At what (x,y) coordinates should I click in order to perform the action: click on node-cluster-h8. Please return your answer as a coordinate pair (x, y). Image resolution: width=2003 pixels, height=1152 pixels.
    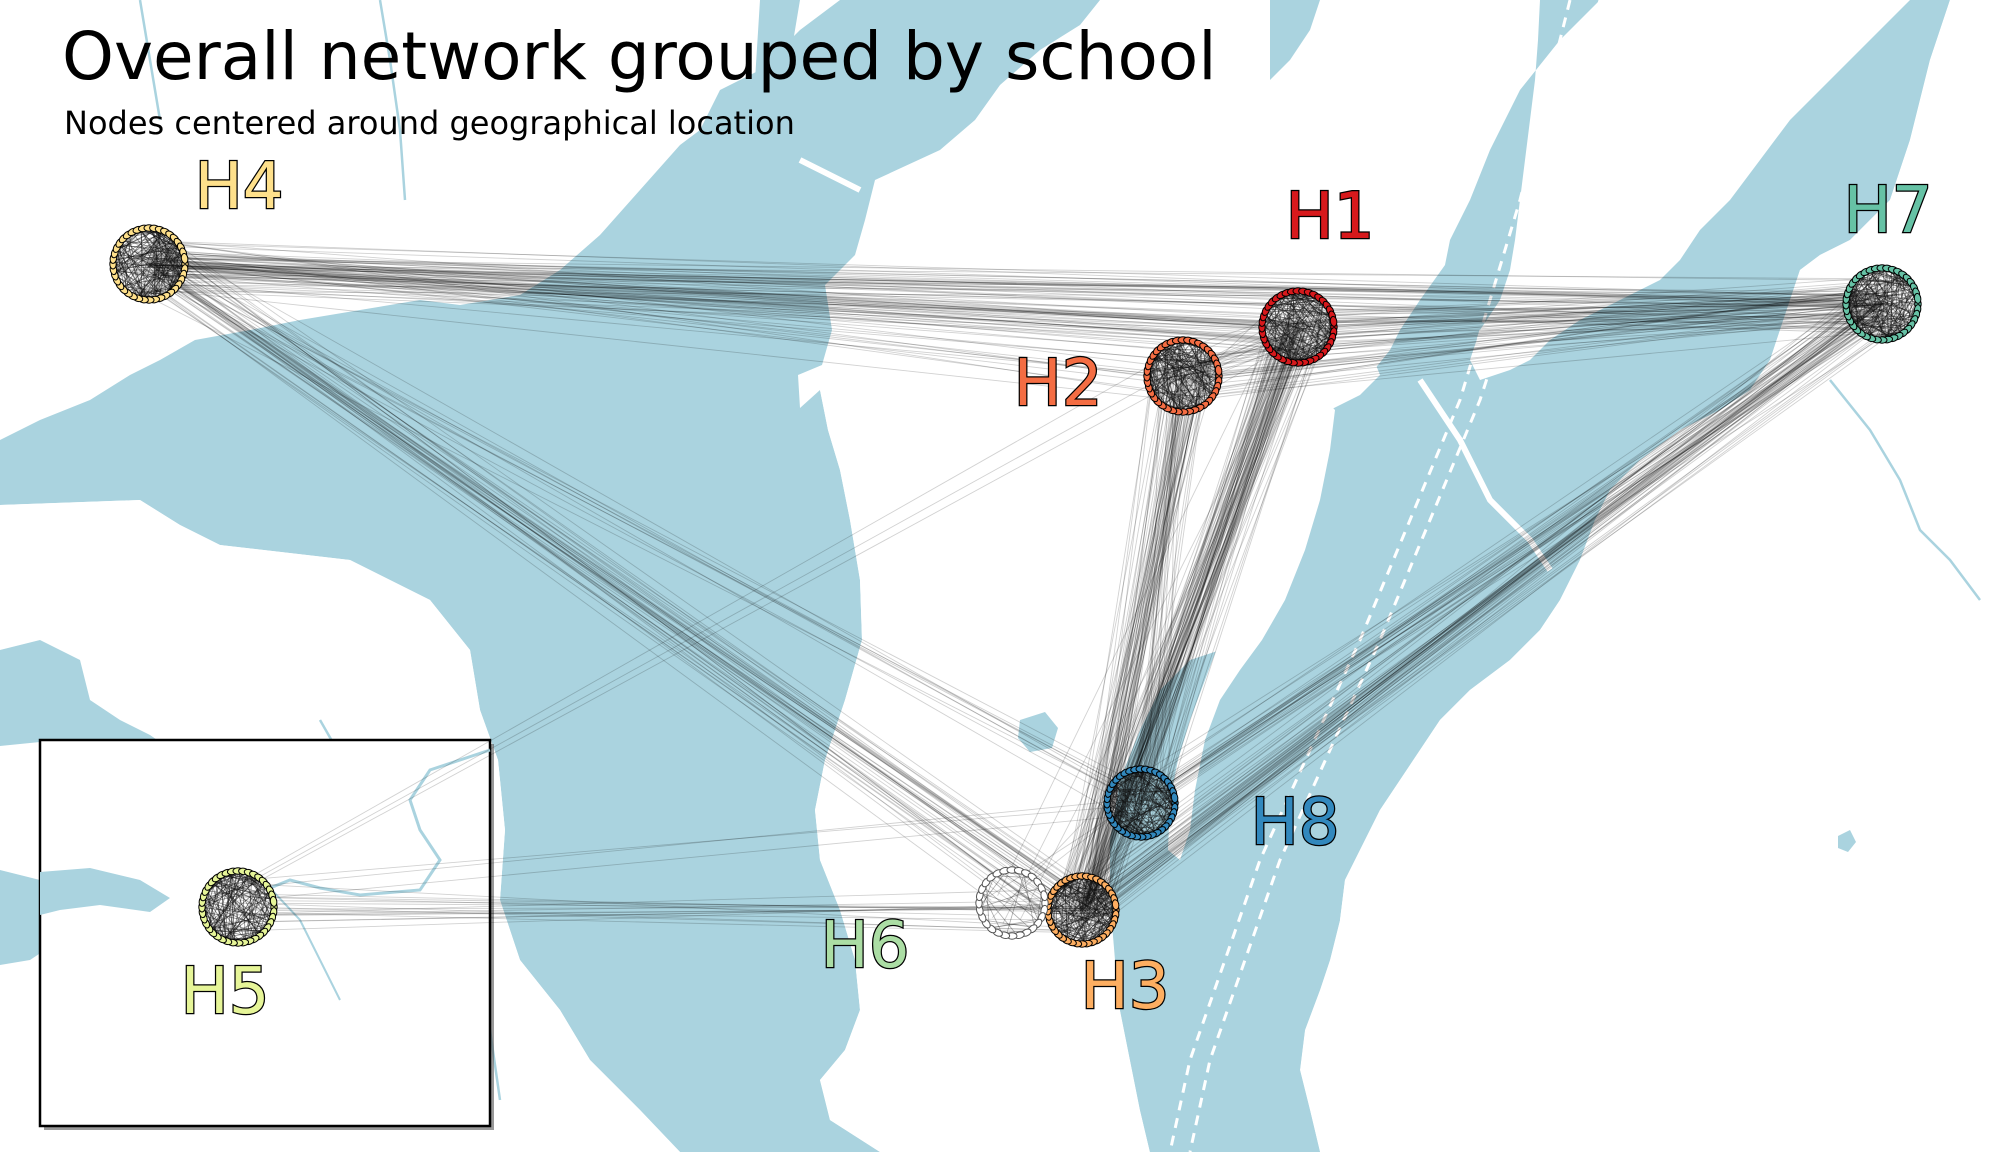
    Looking at the image, I should click on (1141, 803).